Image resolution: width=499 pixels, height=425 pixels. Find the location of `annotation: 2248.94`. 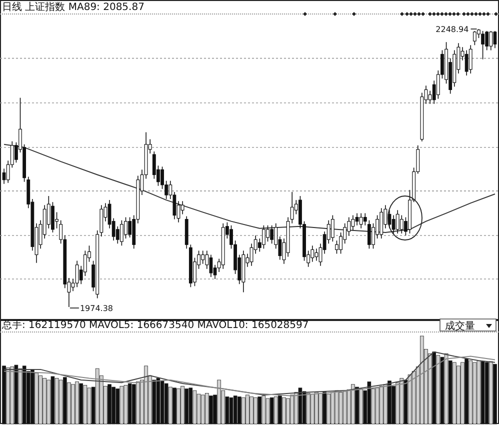

annotation: 2248.94 is located at coordinates (452, 29).